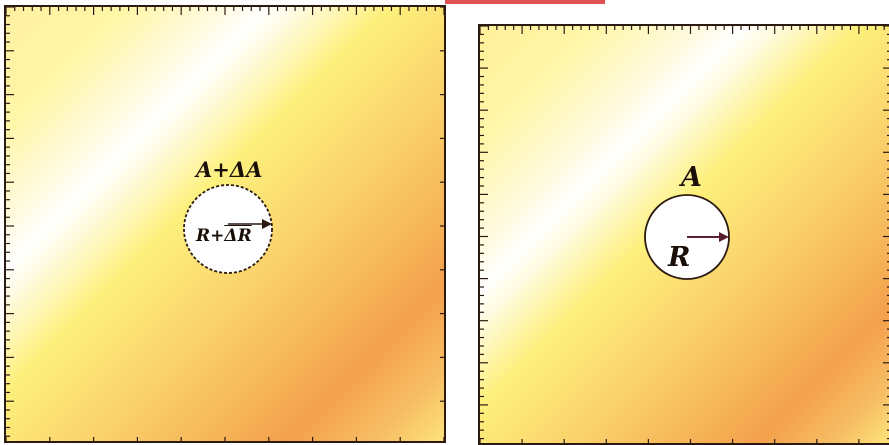  I want to click on radius-plus-delta-label: R+ΔR, so click(224, 236).